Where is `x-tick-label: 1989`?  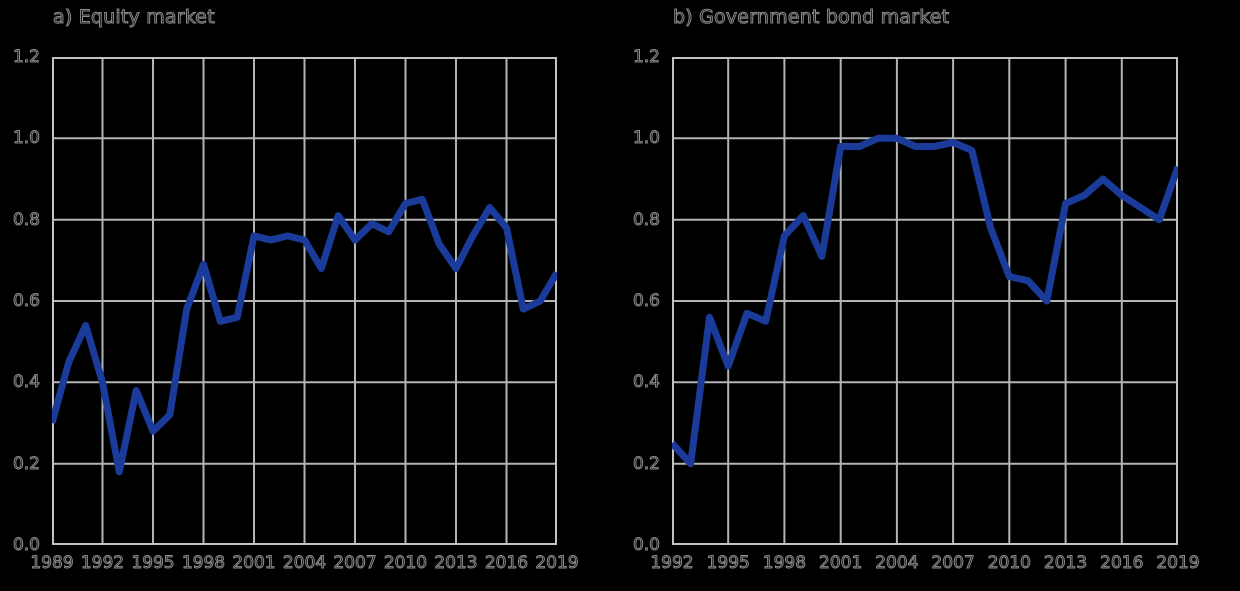 x-tick-label: 1989 is located at coordinates (52, 563).